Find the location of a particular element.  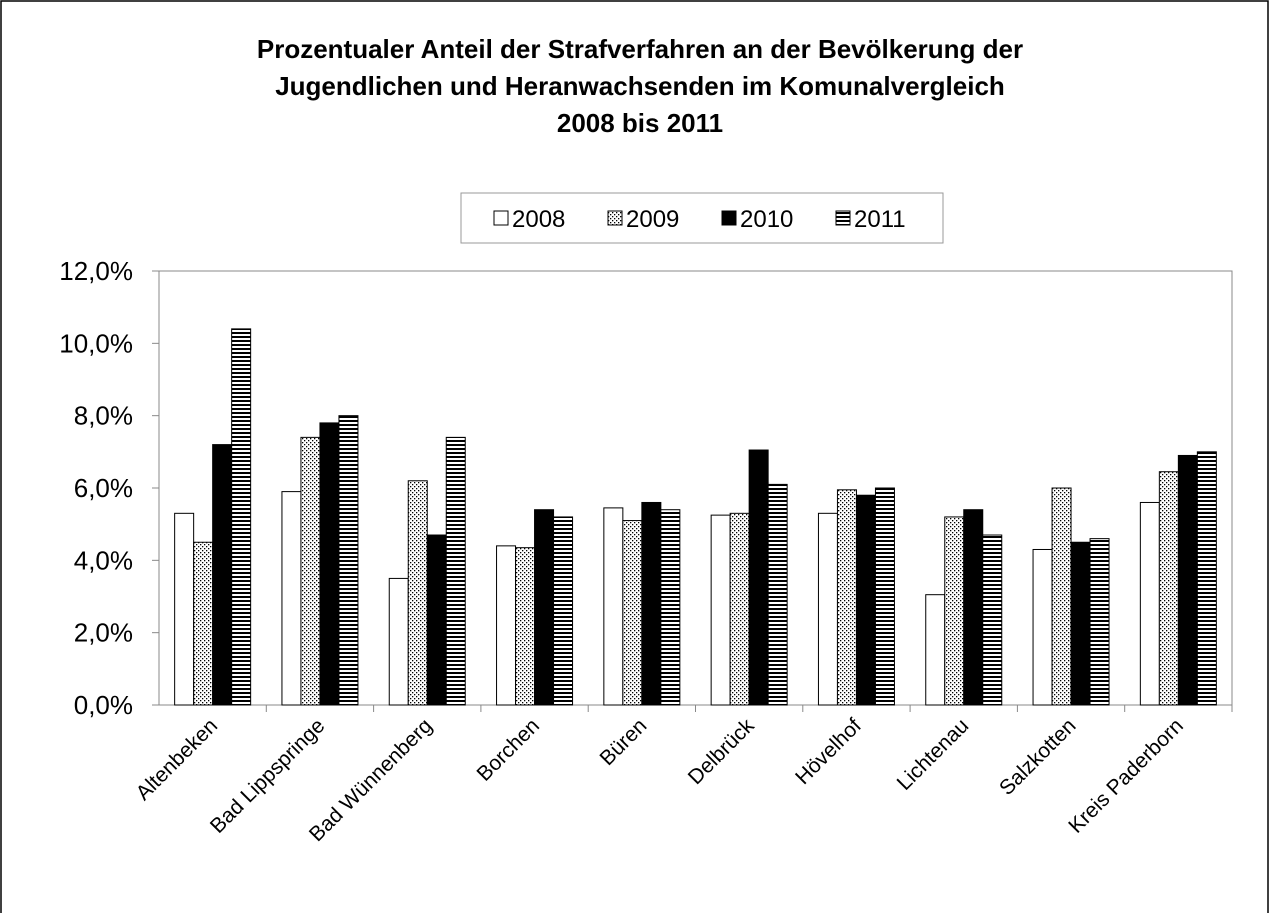

y-tick-label: 4,0% is located at coordinates (103, 560).